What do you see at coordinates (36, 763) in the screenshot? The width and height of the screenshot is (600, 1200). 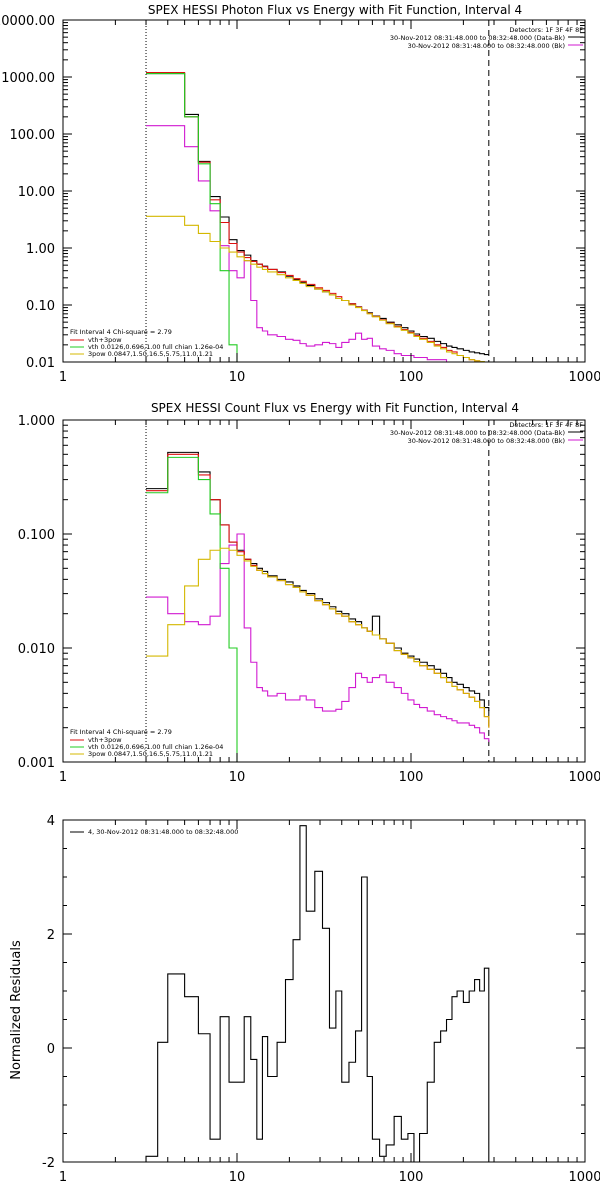 I see `y-tick-label: 0.001` at bounding box center [36, 763].